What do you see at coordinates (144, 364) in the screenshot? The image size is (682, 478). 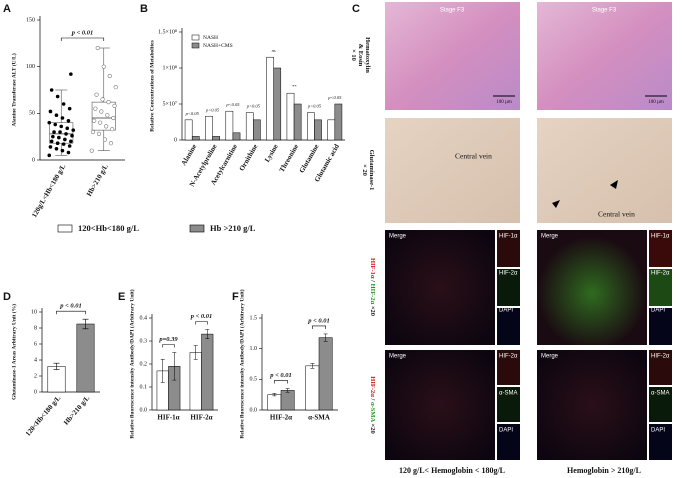 I see `y-tick-label: 0.2` at bounding box center [144, 364].